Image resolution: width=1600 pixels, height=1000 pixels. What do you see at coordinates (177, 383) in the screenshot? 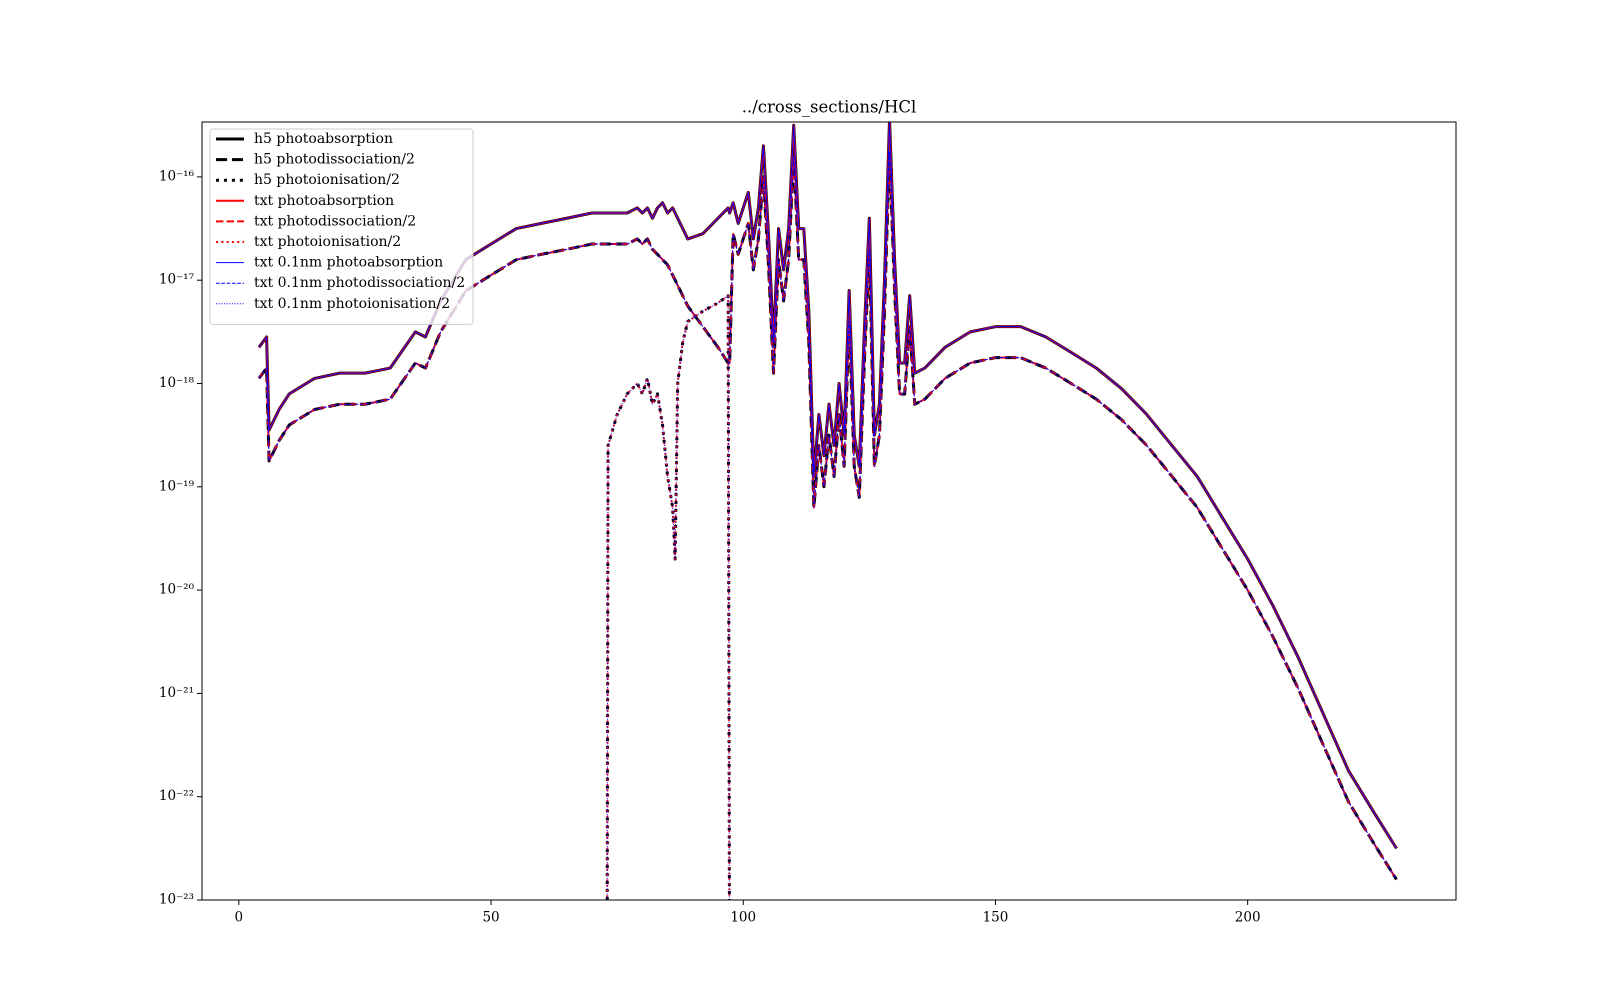
I see `y-tick-label: 10⁻¹⁸` at bounding box center [177, 383].